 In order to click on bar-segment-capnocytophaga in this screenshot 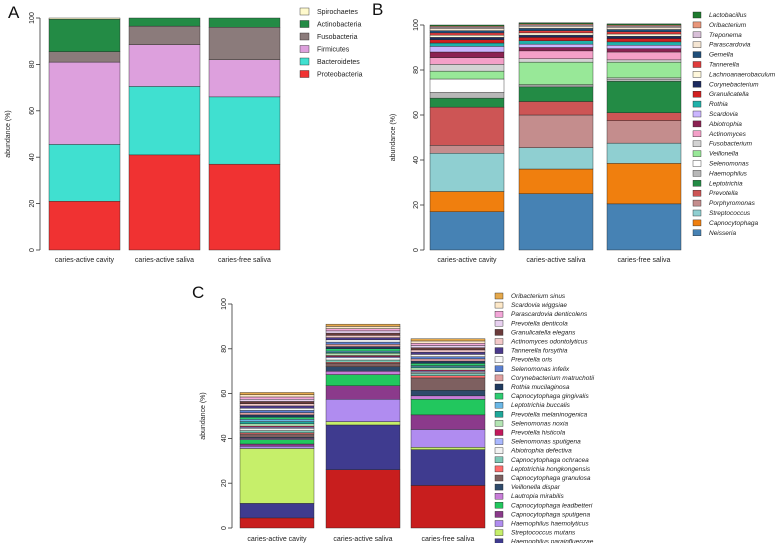, I will do `click(556, 181)`.